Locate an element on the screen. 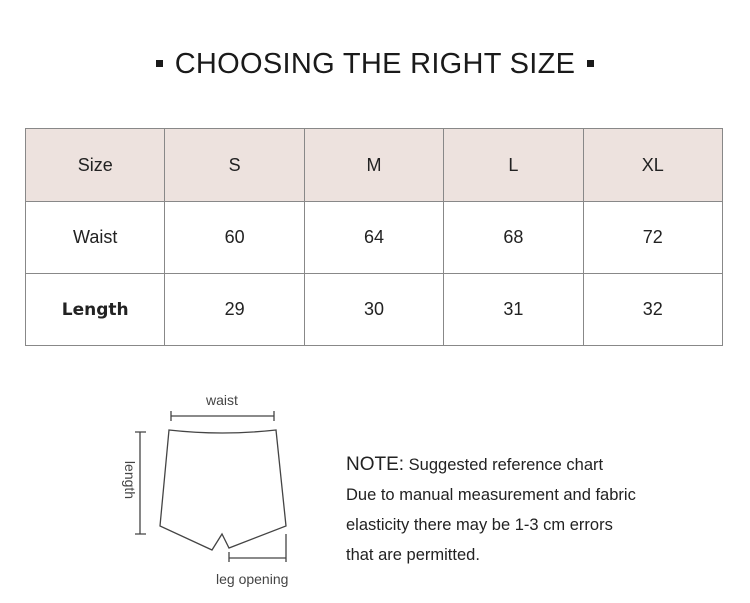  cell: 60 is located at coordinates (234, 237).